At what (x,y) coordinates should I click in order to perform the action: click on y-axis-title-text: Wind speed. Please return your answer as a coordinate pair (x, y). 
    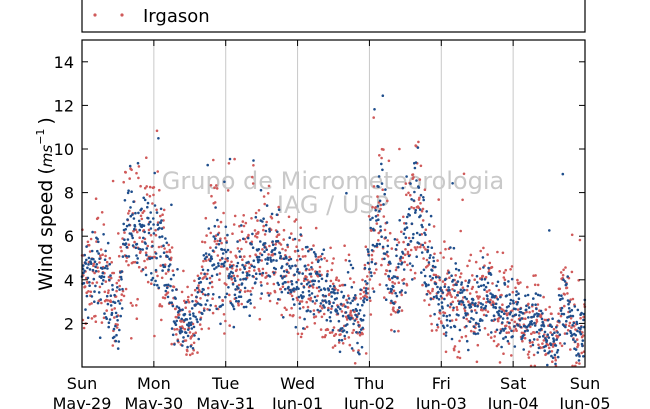
    Looking at the image, I should click on (46, 235).